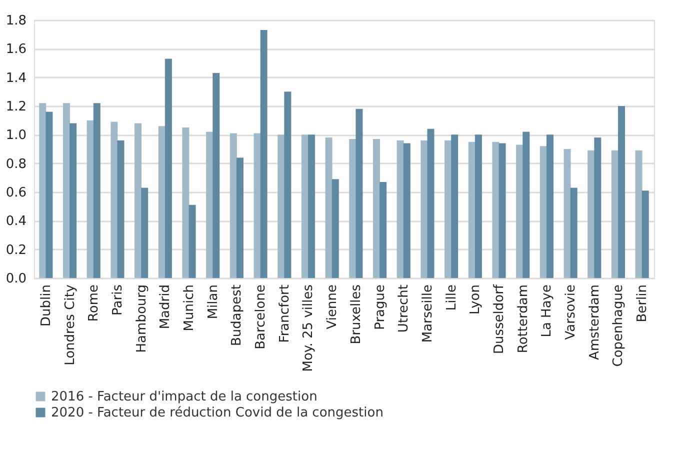 The width and height of the screenshot is (692, 476). Describe the element at coordinates (16, 222) in the screenshot. I see `y-tick-label: 0.4` at that location.